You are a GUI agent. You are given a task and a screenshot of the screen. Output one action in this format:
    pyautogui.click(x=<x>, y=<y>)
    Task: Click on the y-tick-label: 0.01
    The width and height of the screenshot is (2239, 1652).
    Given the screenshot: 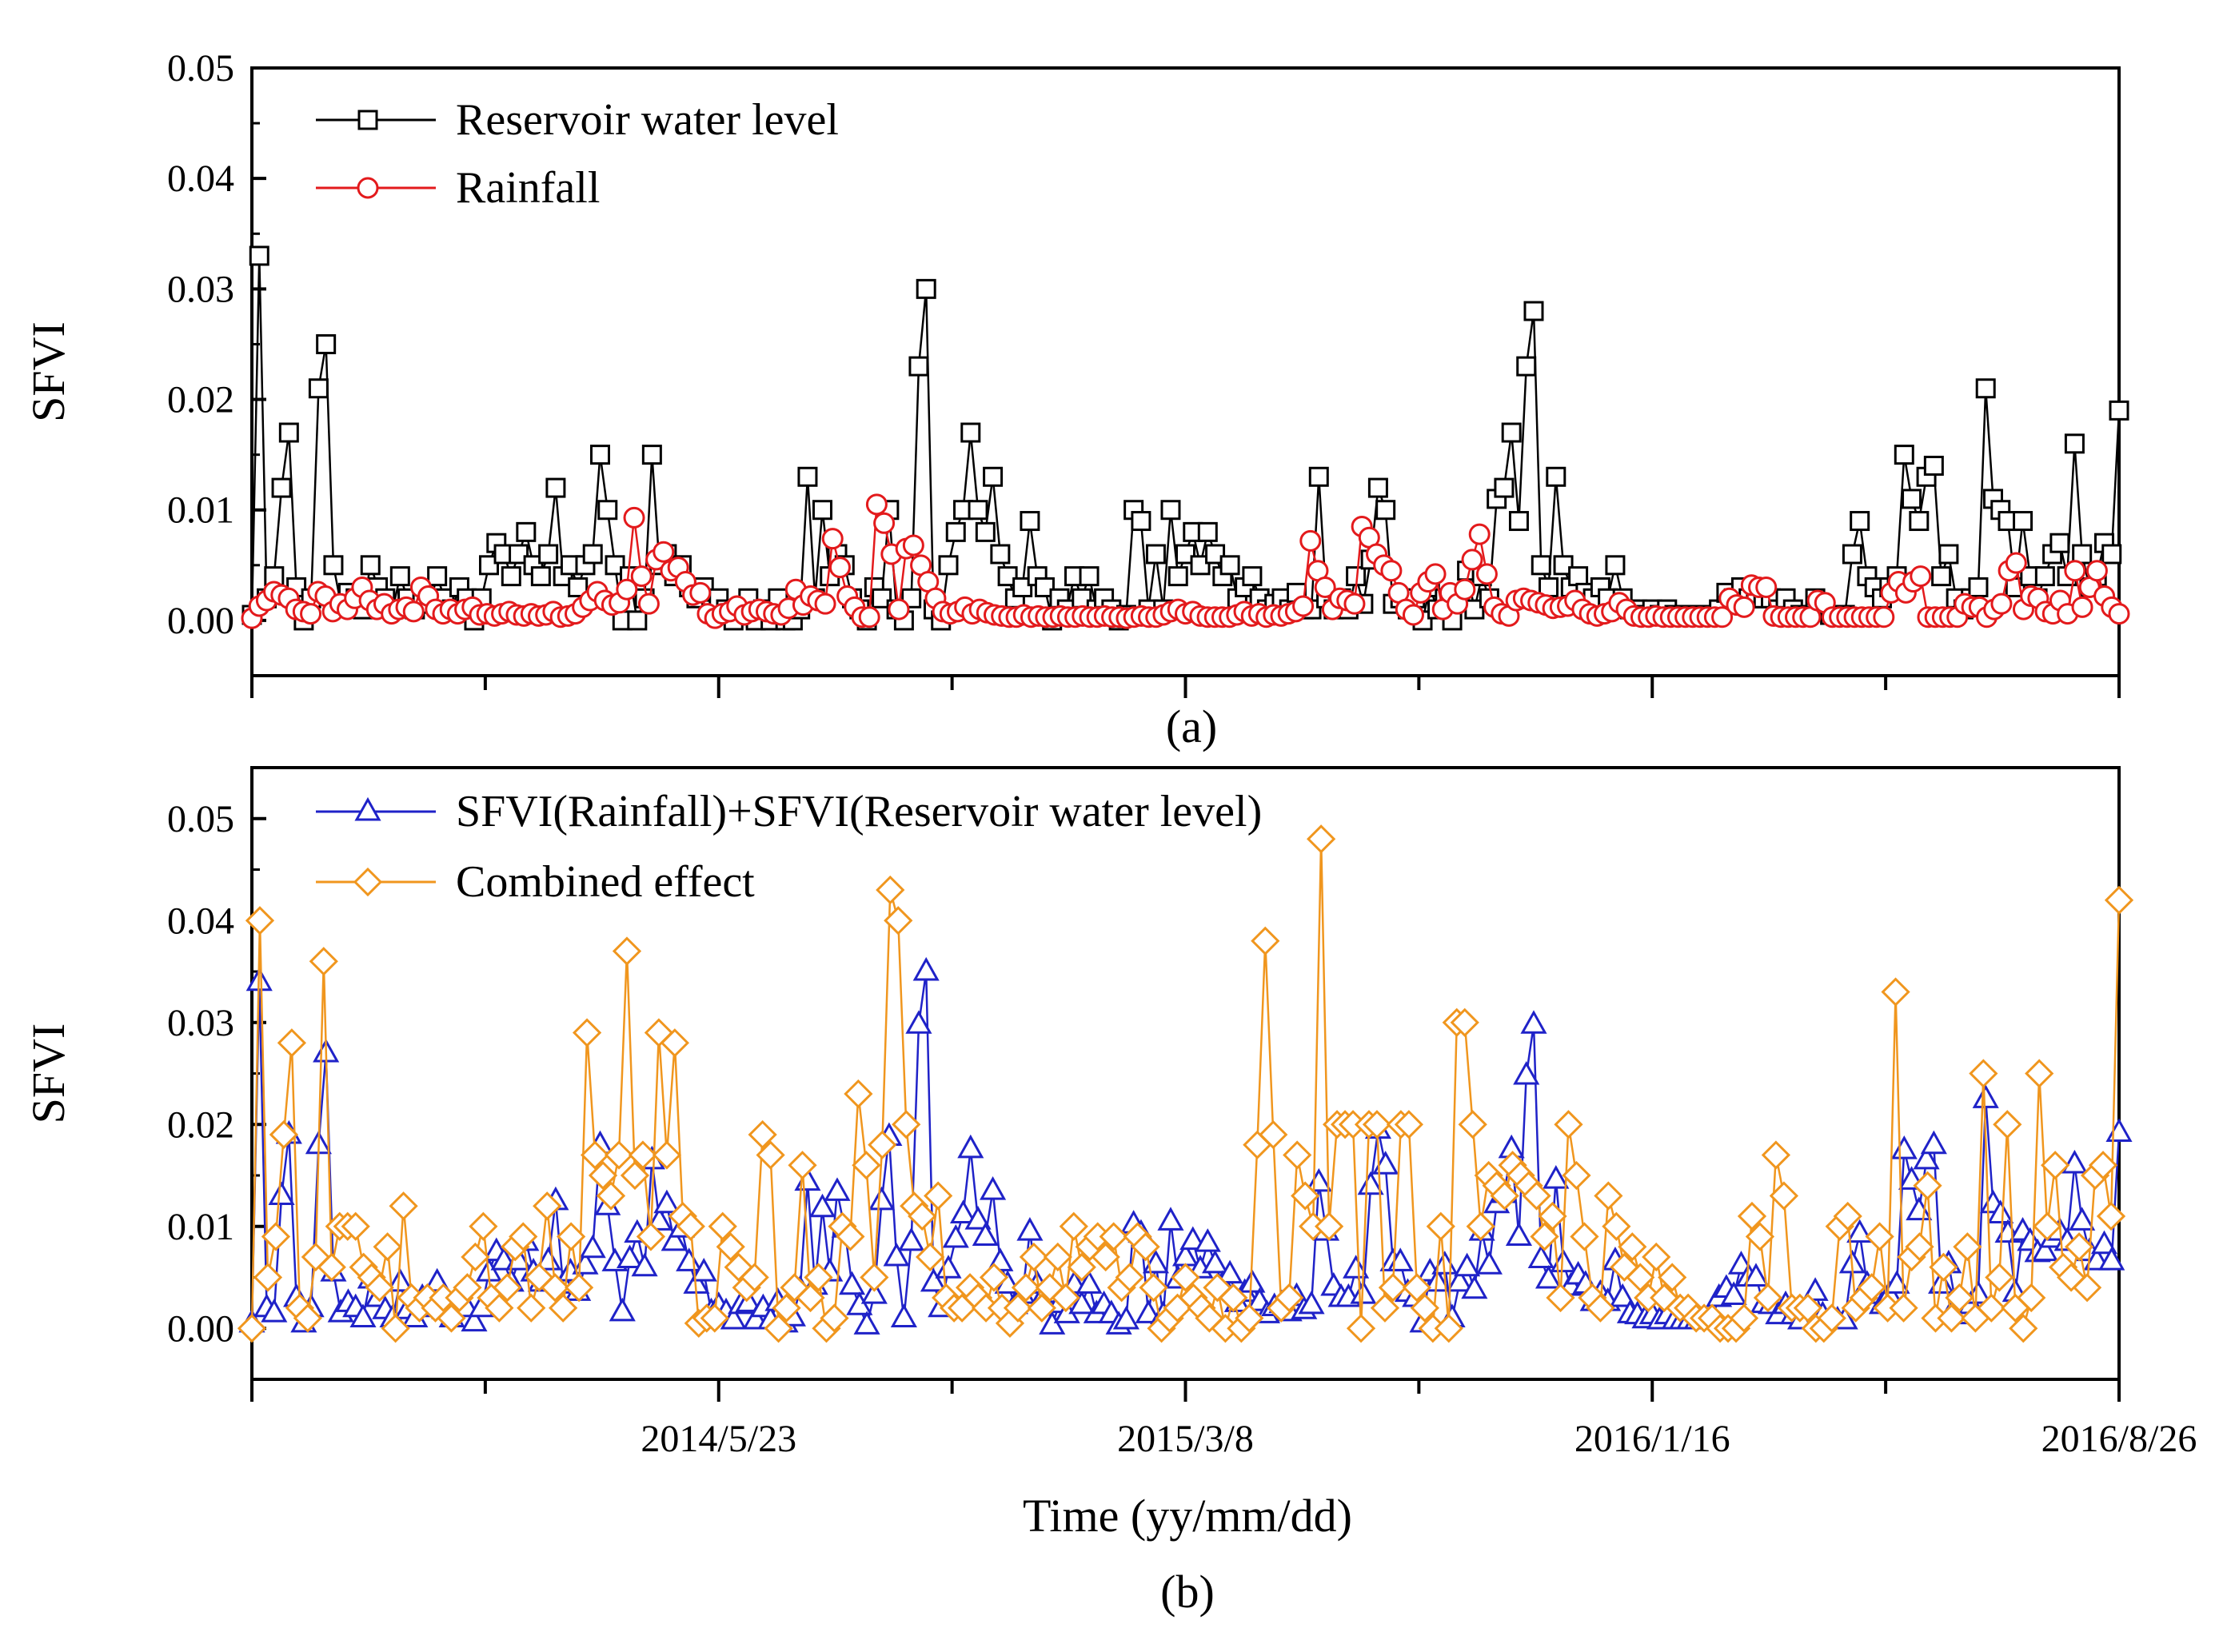 What is the action you would take?
    pyautogui.click(x=200, y=1227)
    